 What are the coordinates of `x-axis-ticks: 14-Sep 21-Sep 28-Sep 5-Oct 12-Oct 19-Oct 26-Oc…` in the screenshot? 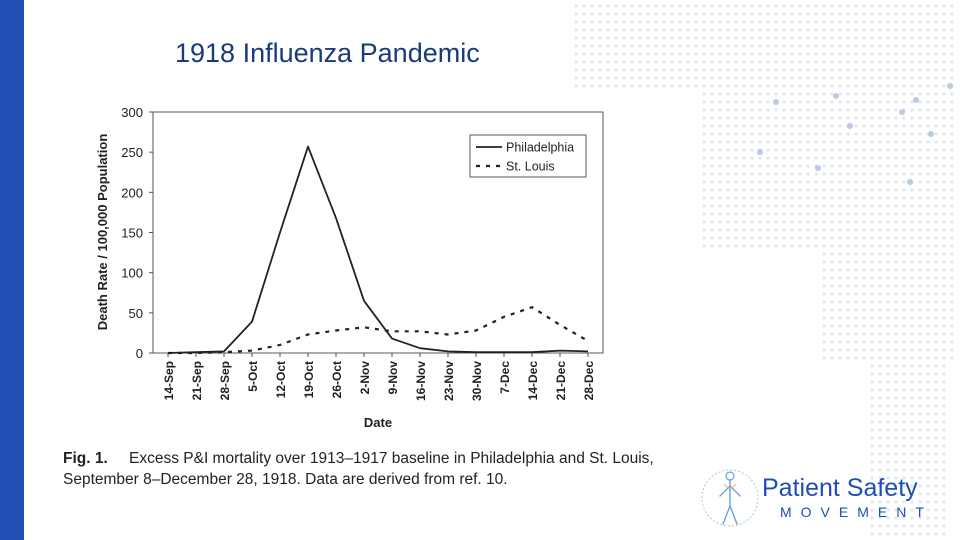 It's located at (379, 377).